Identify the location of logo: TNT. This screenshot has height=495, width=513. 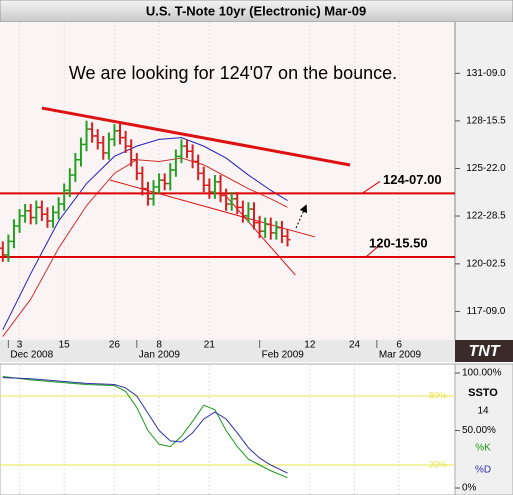
(484, 351).